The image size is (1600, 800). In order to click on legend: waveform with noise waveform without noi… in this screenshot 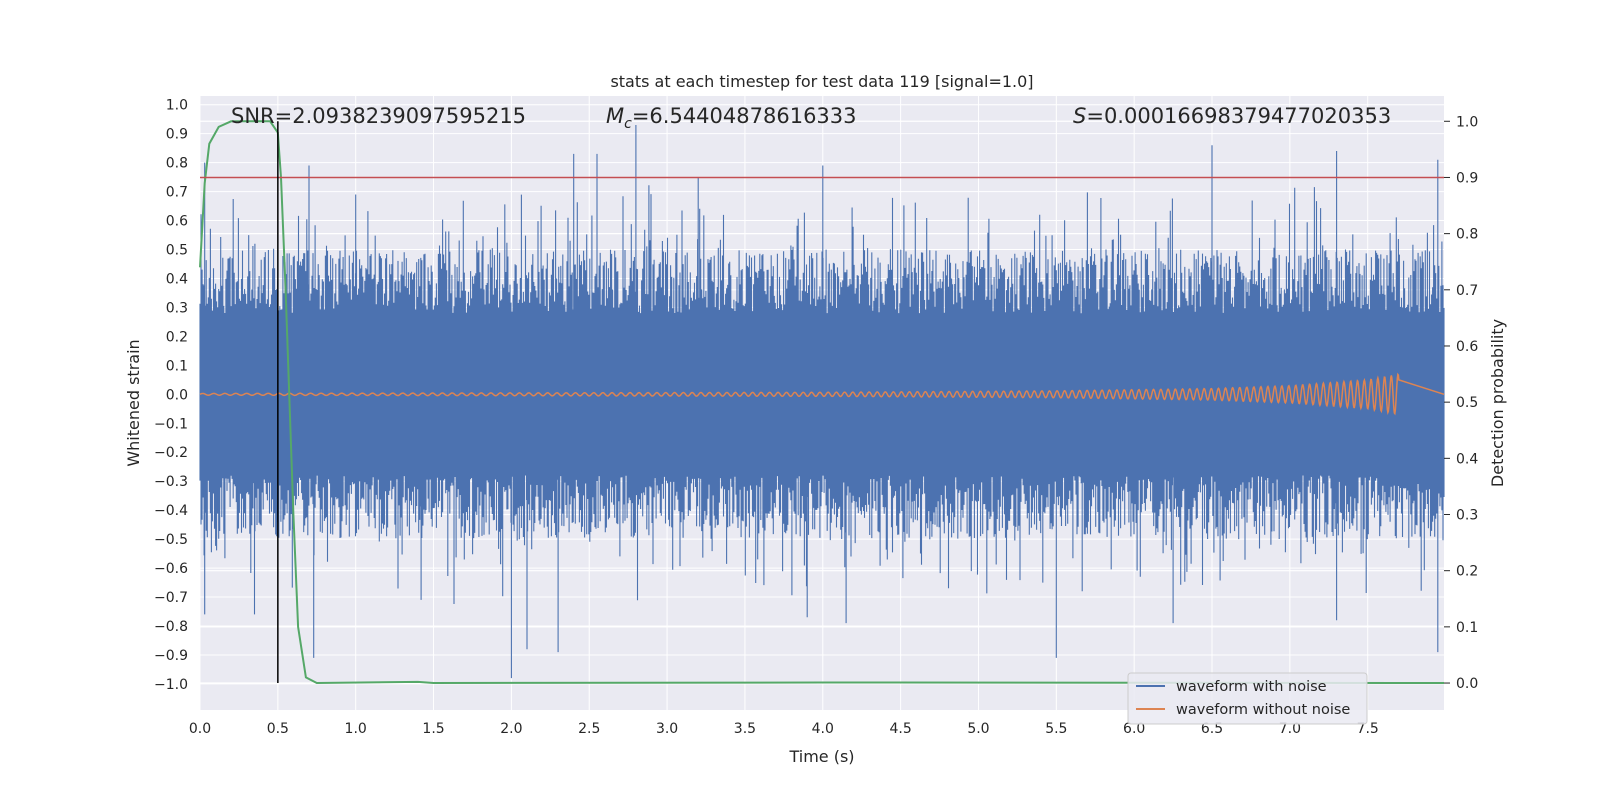, I will do `click(1247, 698)`.